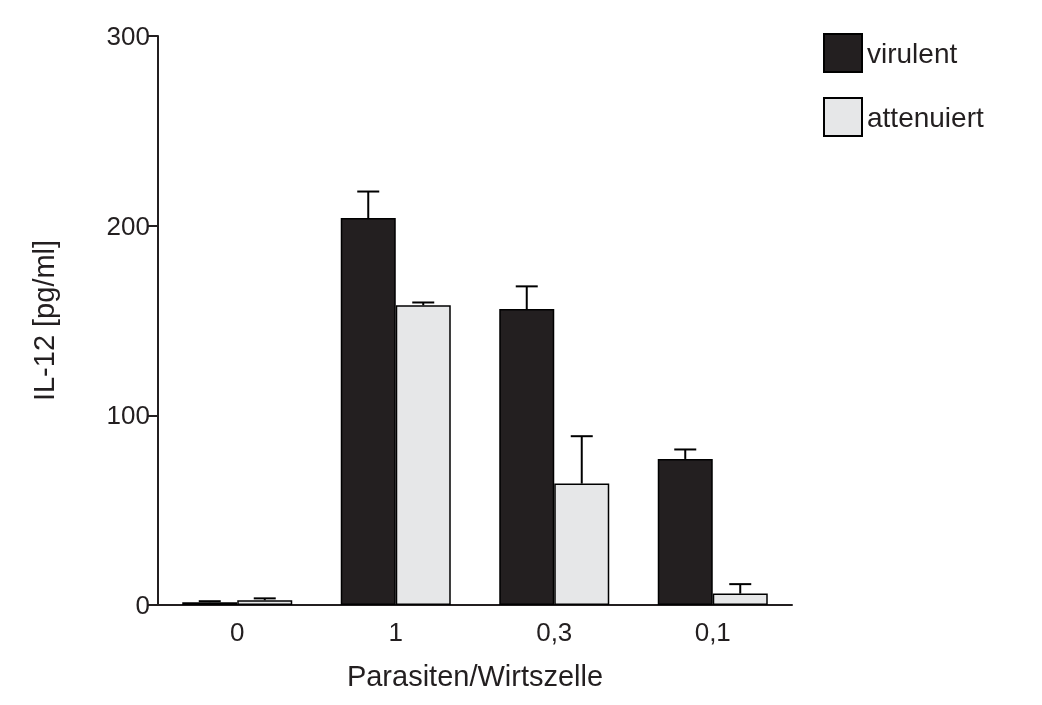  I want to click on legend-label: attenuiert, so click(925, 117).